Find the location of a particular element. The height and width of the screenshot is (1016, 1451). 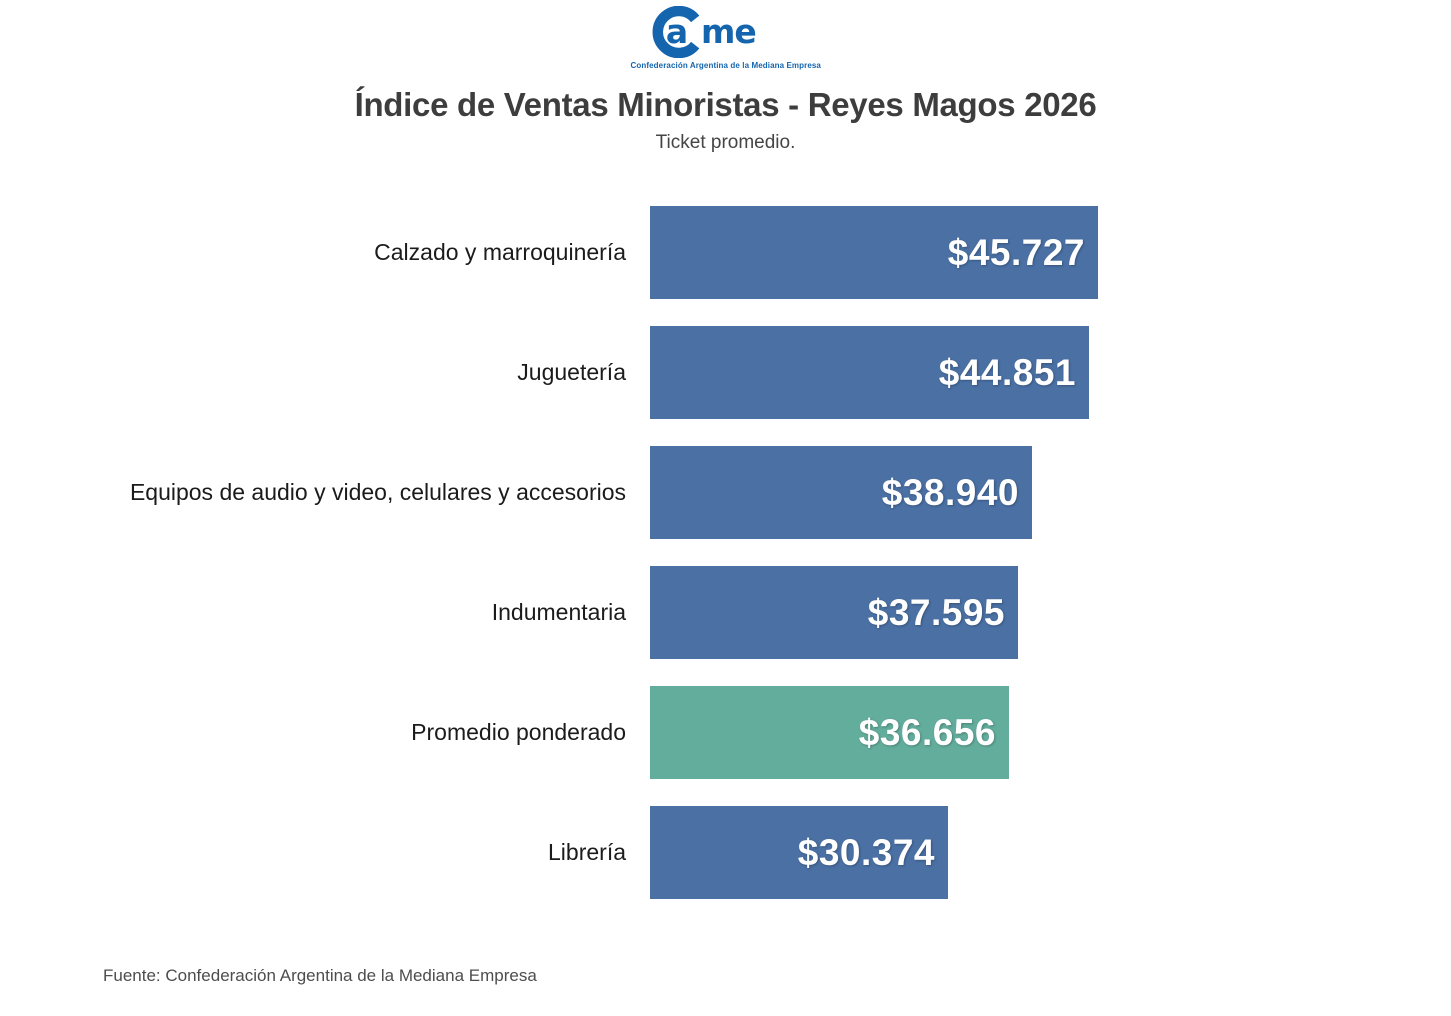

bar: $45.727 is located at coordinates (874, 252).